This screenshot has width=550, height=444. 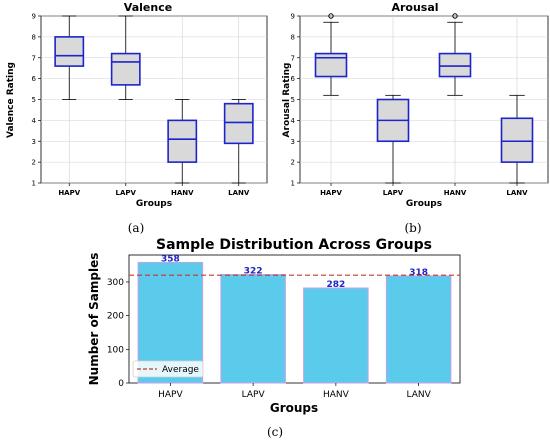 I want to click on panel-a-xlabel: Groups, so click(x=154, y=204).